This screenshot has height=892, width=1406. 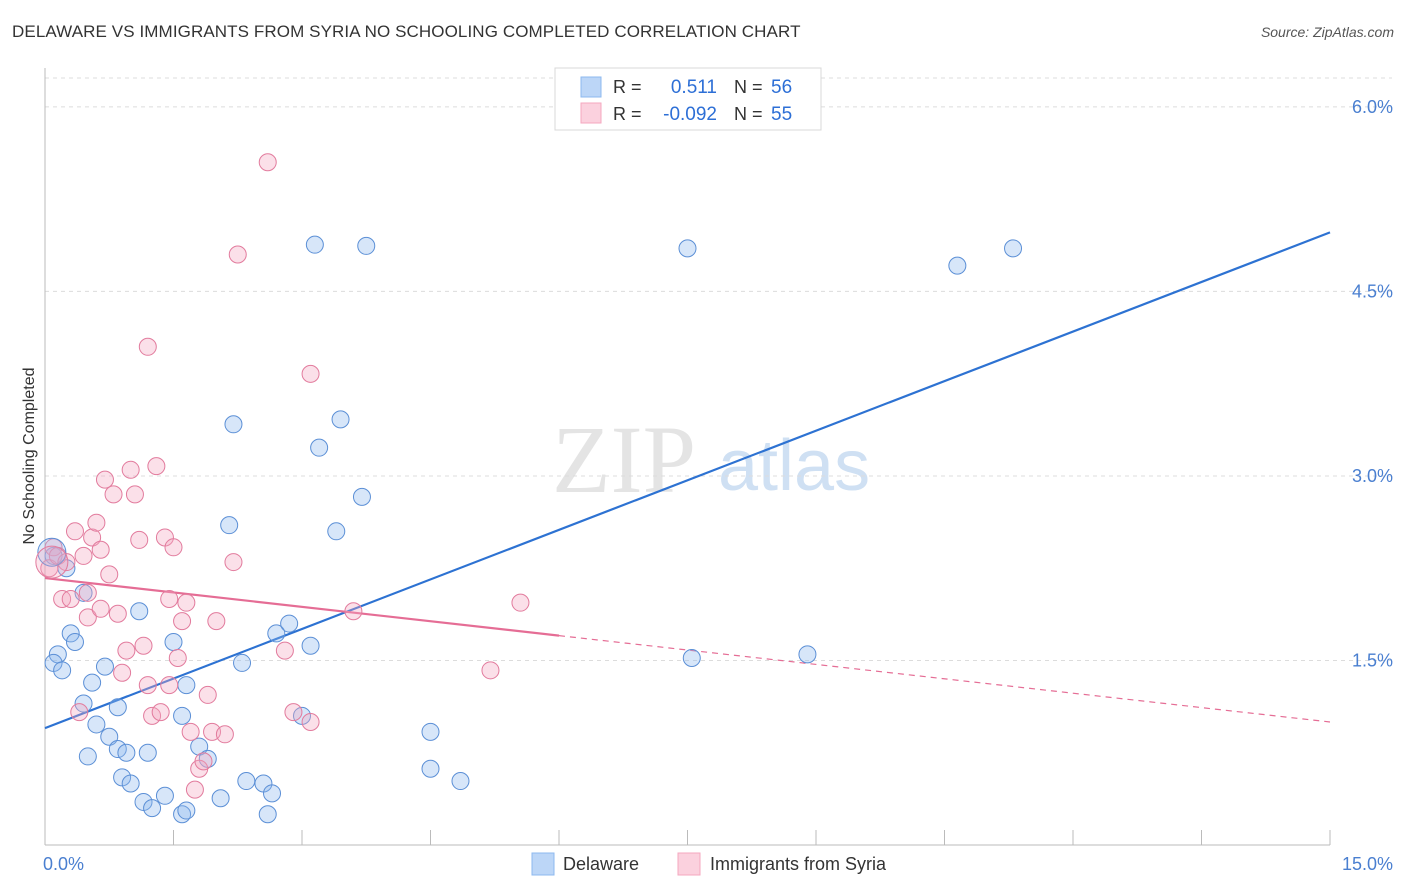 I want to click on legend-swatch-delaware, so click(x=591, y=87).